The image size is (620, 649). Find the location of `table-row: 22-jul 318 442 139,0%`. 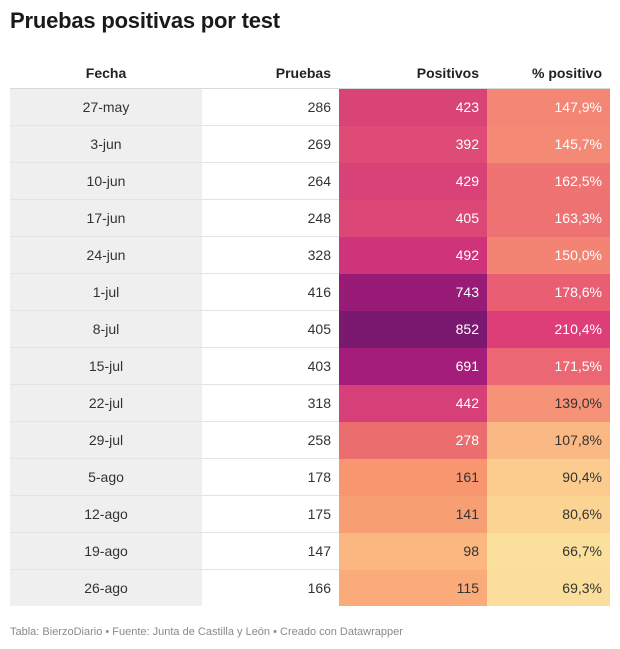

table-row: 22-jul 318 442 139,0% is located at coordinates (310, 403).